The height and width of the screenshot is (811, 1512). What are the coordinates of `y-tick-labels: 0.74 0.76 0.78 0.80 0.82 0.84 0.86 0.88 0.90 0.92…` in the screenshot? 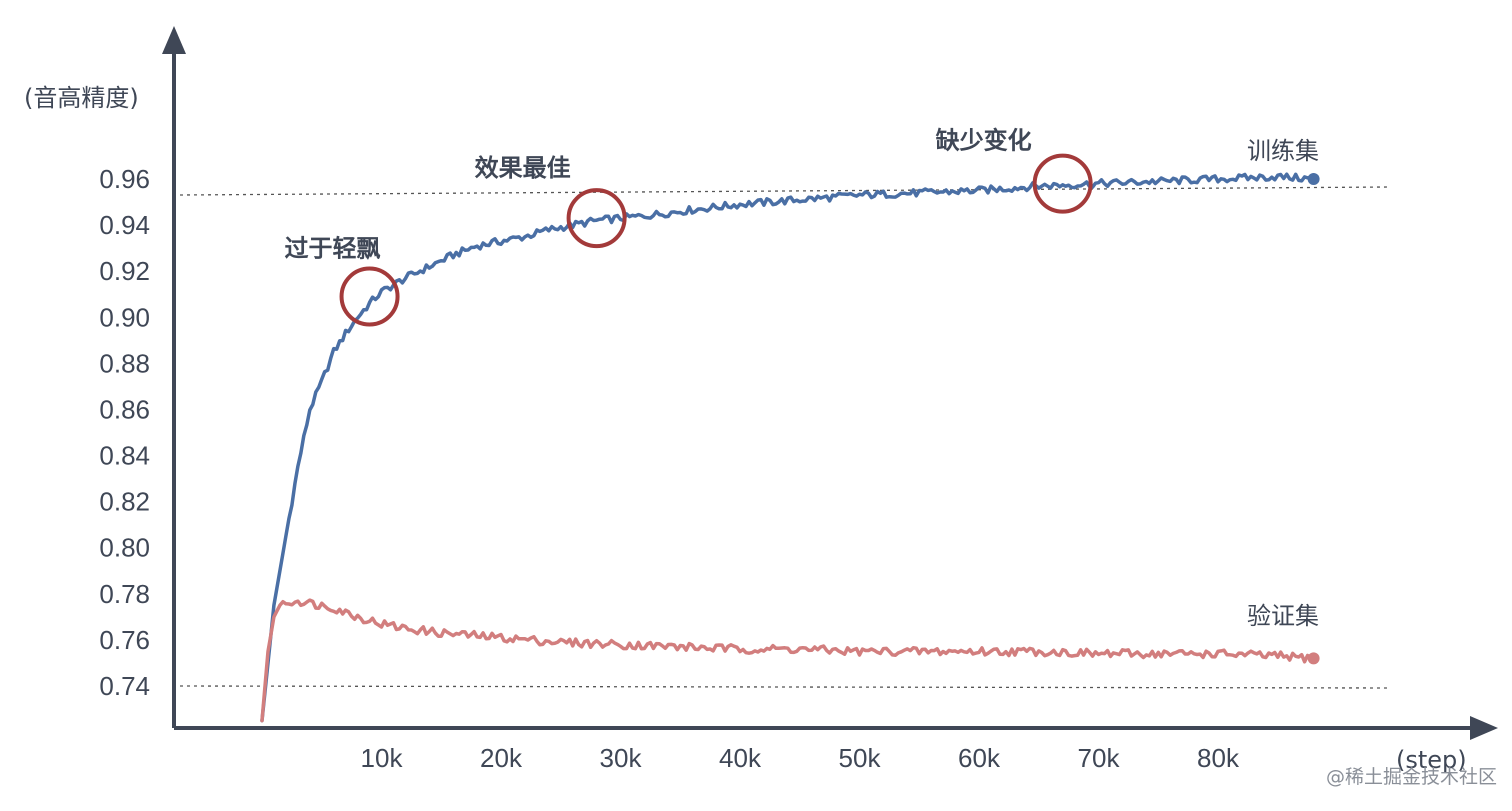 It's located at (124, 432).